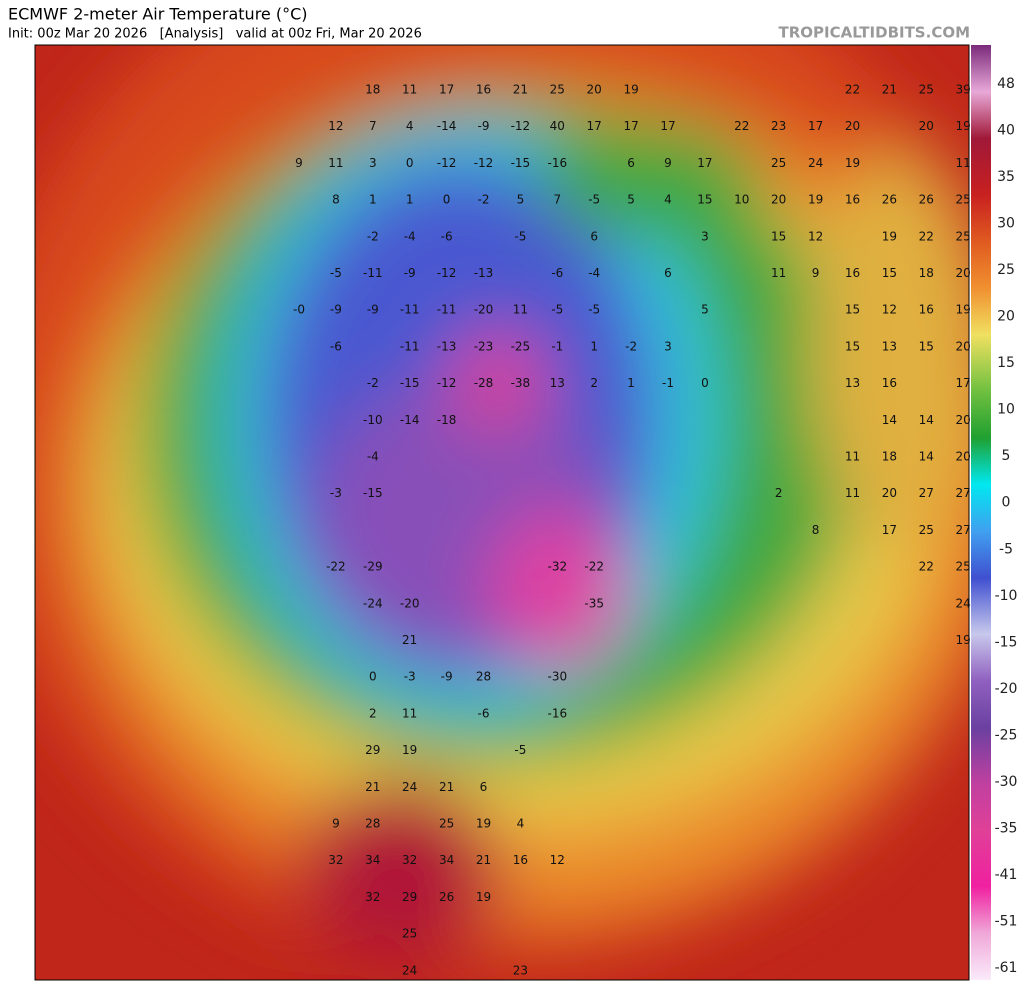 This screenshot has width=1024, height=1004. I want to click on colorbar-label: 35, so click(1006, 177).